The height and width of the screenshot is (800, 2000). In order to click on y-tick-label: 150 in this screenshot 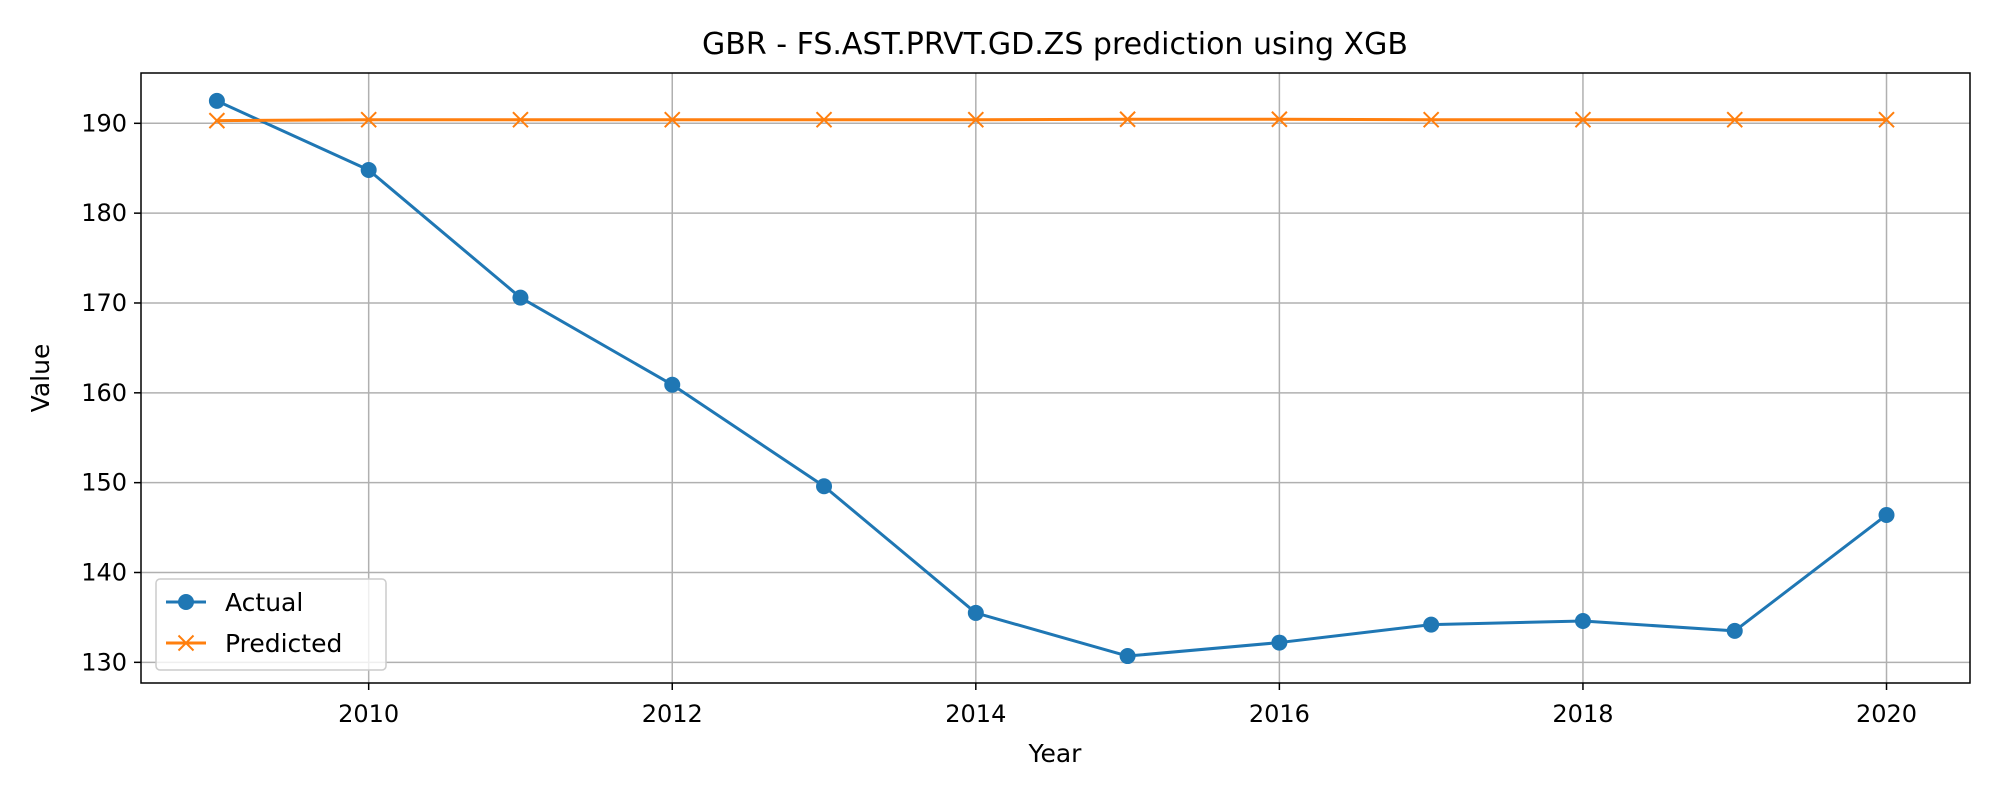, I will do `click(104, 483)`.